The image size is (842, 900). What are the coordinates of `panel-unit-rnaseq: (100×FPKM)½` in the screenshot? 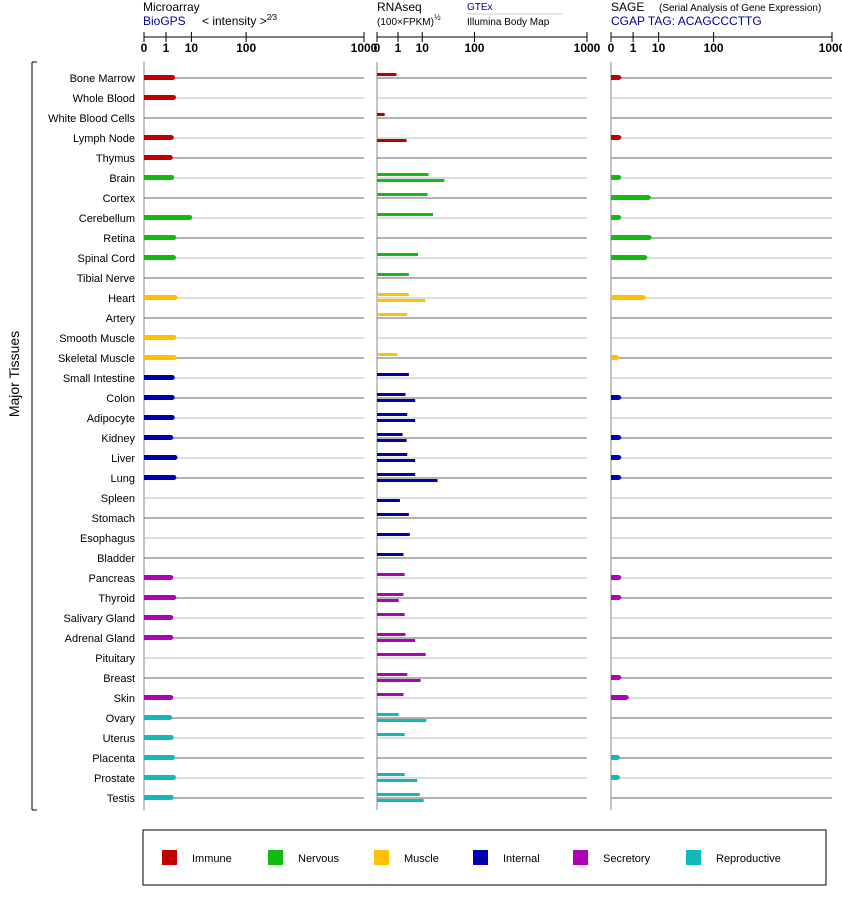 It's located at (409, 20).